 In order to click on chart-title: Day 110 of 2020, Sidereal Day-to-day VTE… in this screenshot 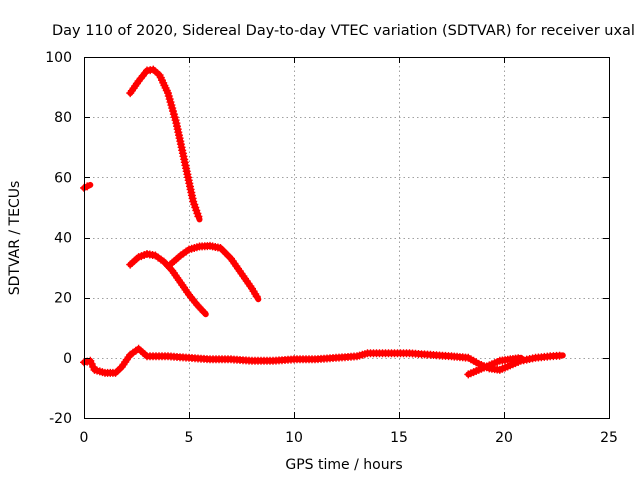, I will do `click(343, 31)`.